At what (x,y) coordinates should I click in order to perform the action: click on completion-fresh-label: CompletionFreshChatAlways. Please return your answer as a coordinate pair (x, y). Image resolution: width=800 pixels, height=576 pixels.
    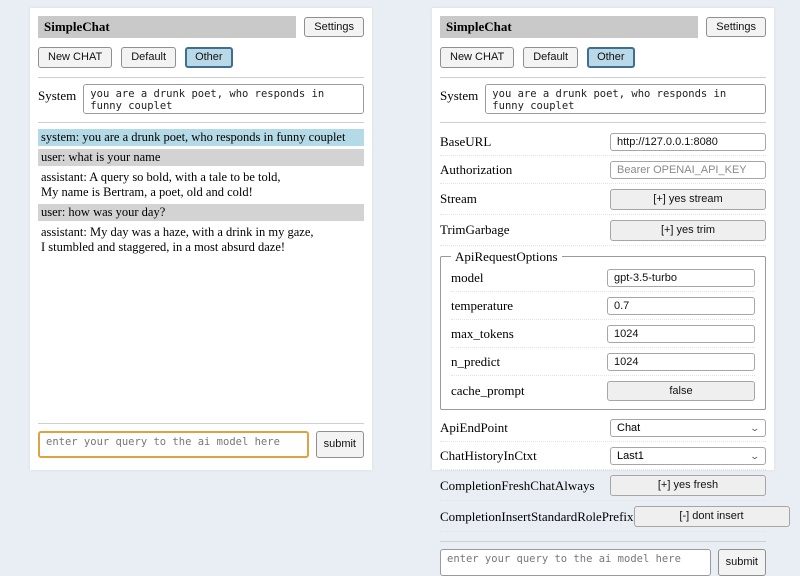
    Looking at the image, I should click on (517, 485).